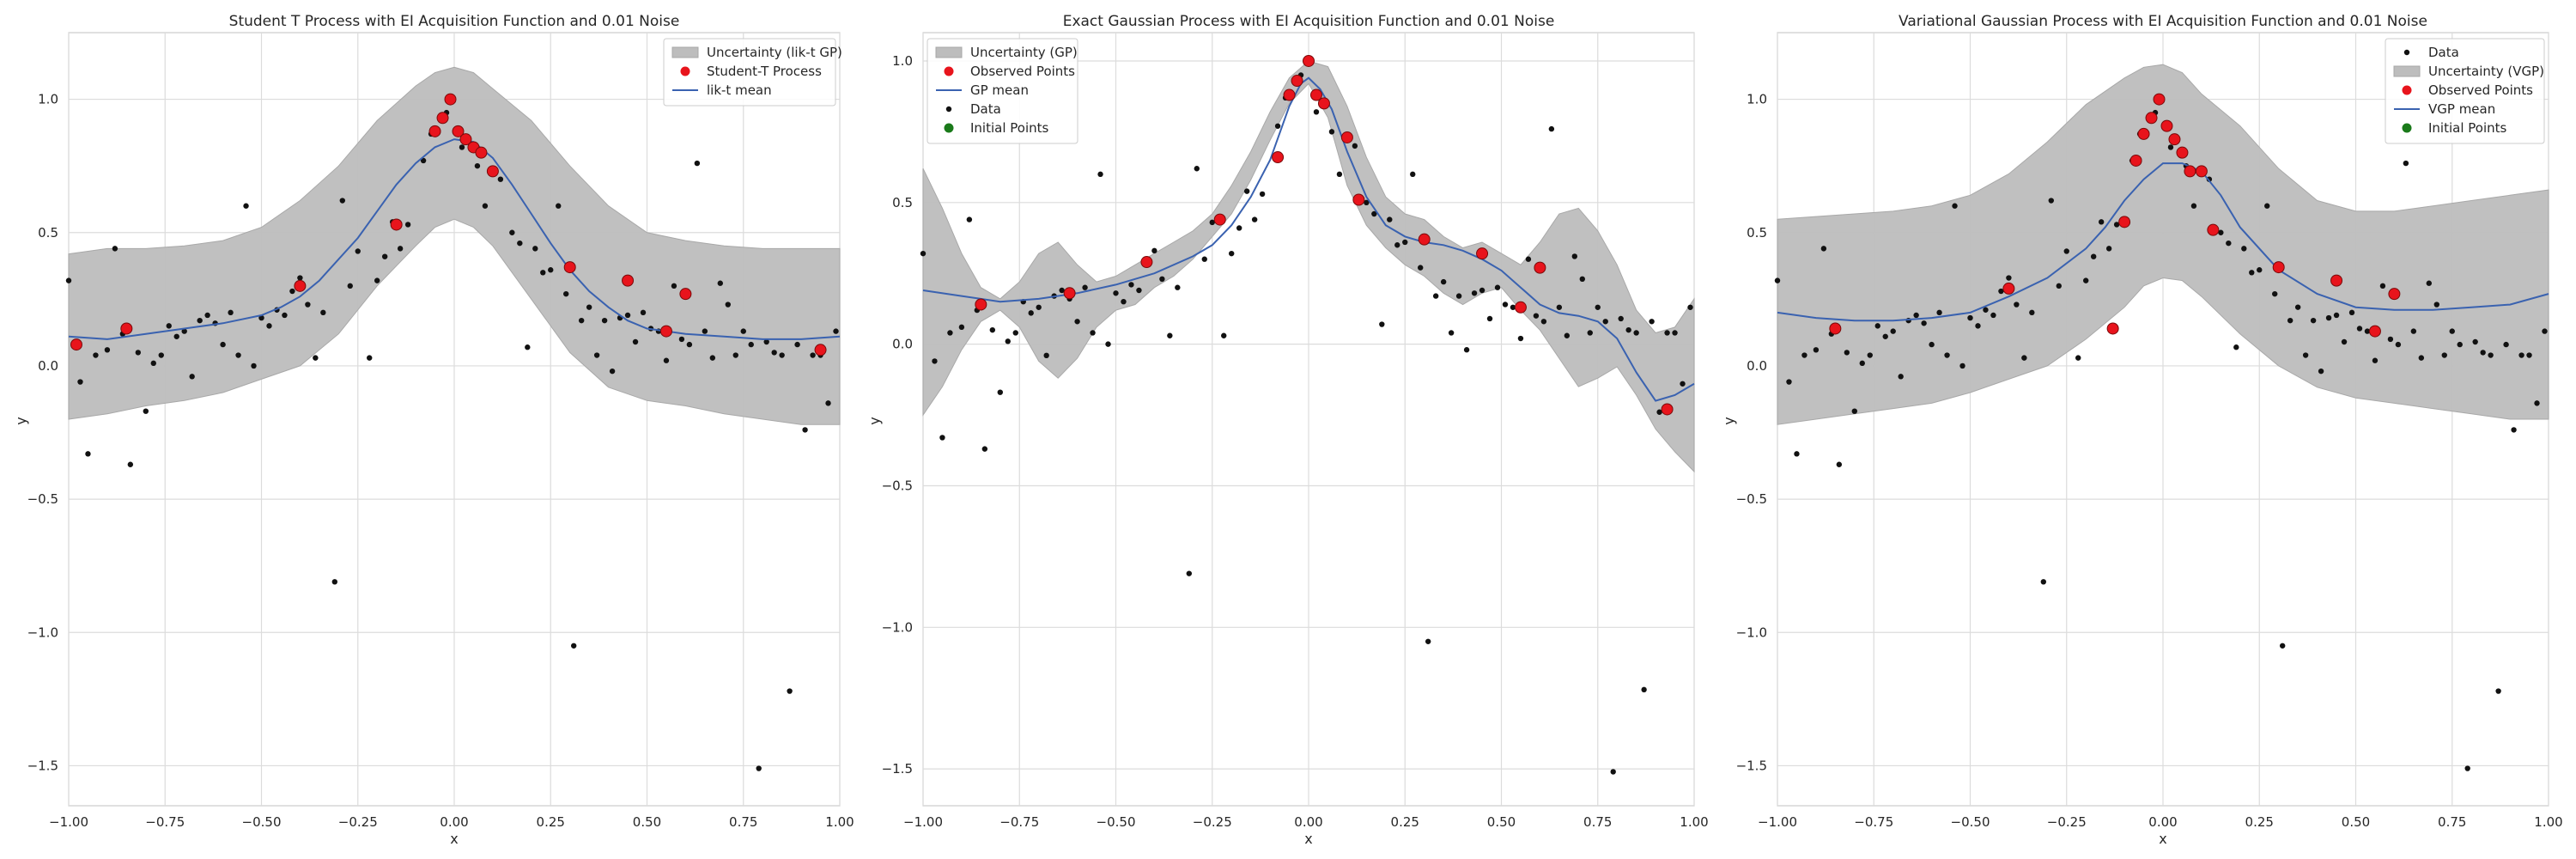  I want to click on legend-label: VGP mean, so click(2462, 109).